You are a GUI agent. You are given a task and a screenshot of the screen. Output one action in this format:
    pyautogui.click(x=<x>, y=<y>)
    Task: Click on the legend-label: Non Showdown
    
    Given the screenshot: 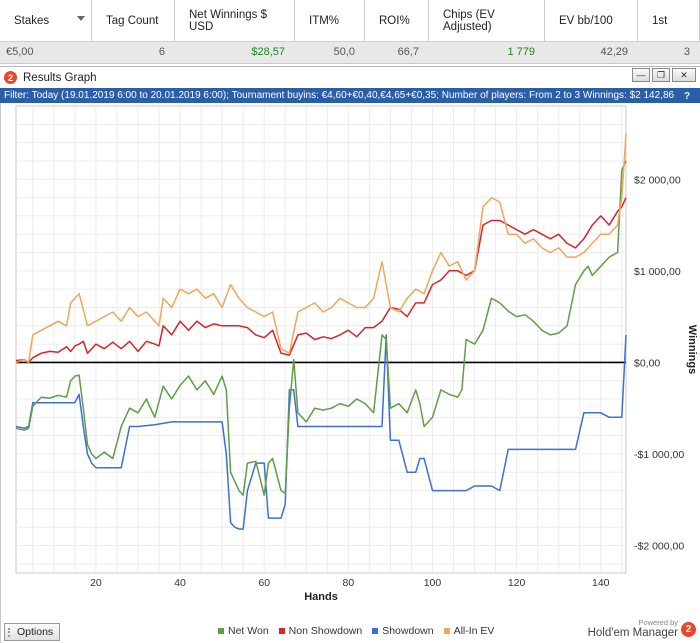 What is the action you would take?
    pyautogui.click(x=325, y=631)
    